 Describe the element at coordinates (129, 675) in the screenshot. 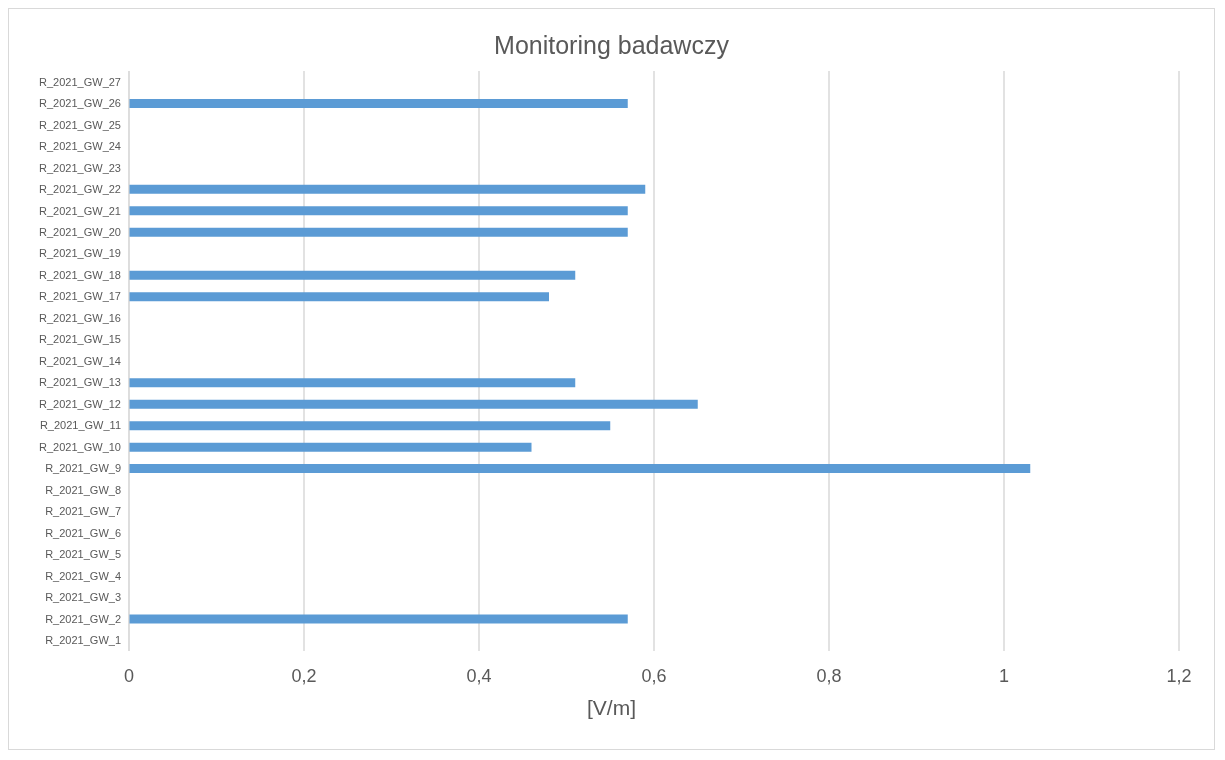

I see `x-tick-label: 0` at that location.